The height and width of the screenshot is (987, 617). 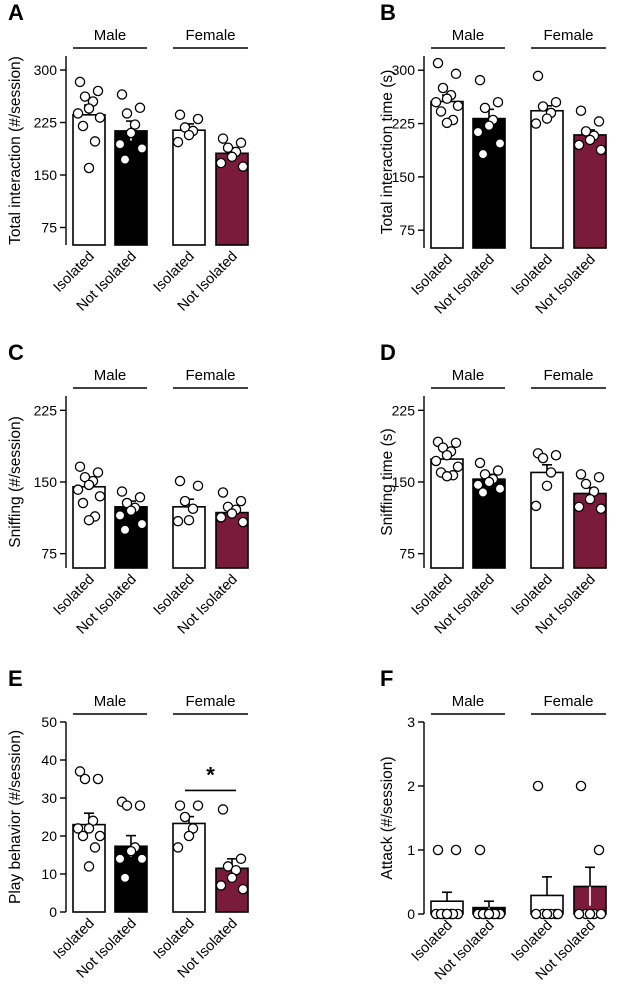 What do you see at coordinates (387, 481) in the screenshot?
I see `y-axis-label: Sniffing time (s)` at bounding box center [387, 481].